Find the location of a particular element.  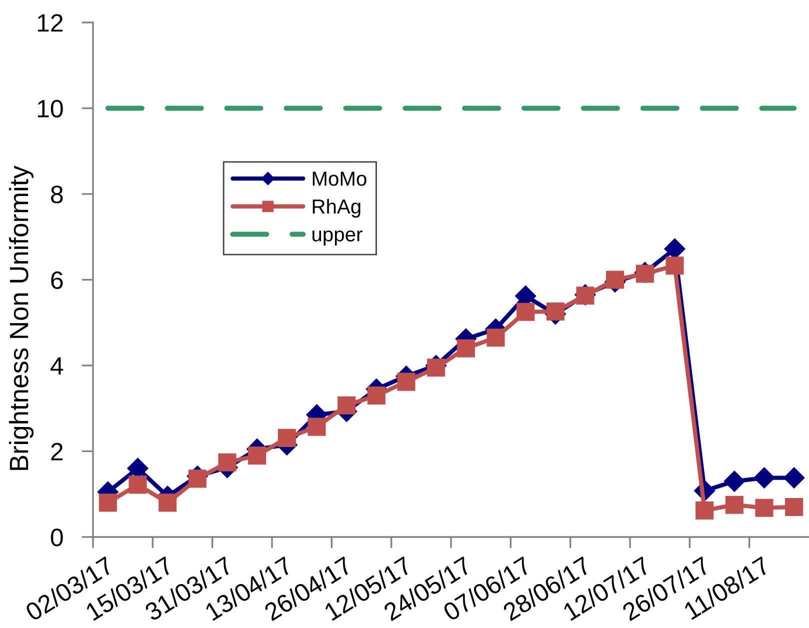

legend-label: RhAg is located at coordinates (336, 208).